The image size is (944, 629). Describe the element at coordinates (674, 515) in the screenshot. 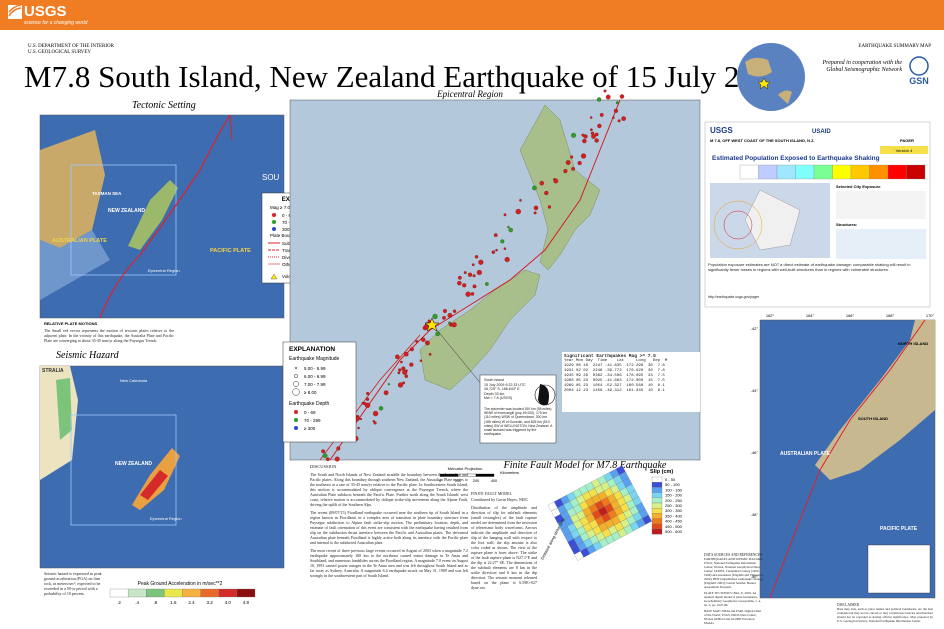

I see `scale-label: 350 - 400` at that location.